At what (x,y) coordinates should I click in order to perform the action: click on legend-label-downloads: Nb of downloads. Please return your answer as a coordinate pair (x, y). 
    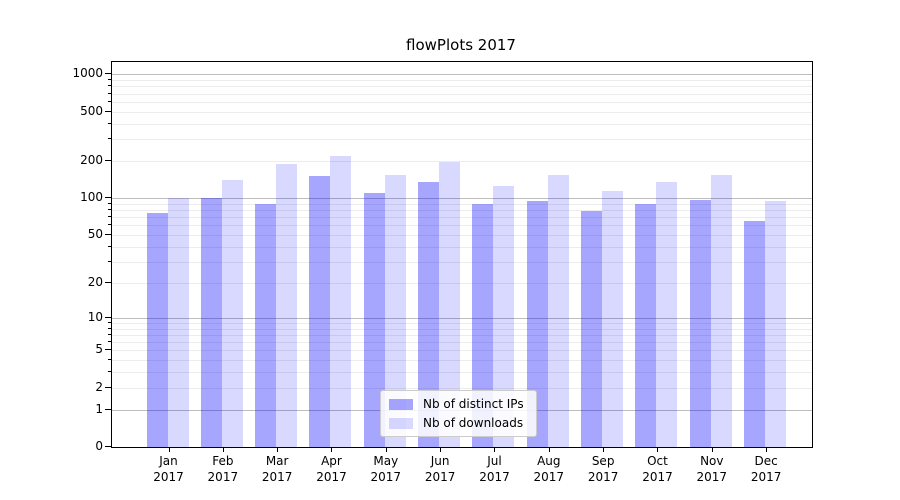
    Looking at the image, I should click on (473, 423).